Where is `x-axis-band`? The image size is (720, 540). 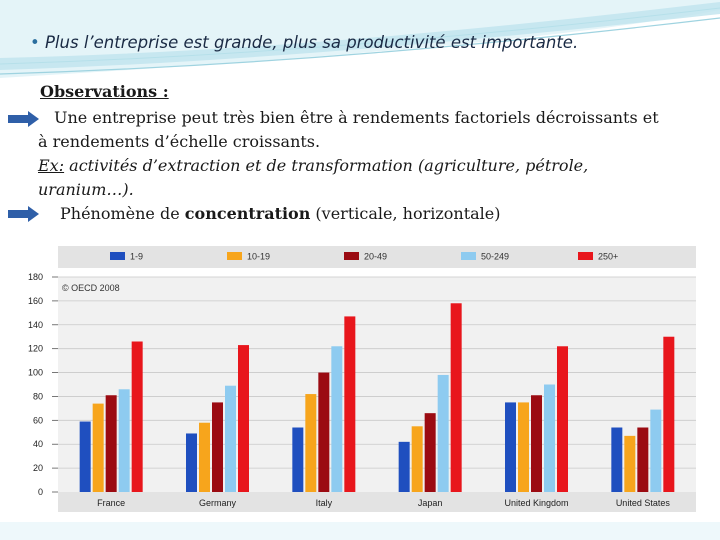 x-axis-band is located at coordinates (377, 502).